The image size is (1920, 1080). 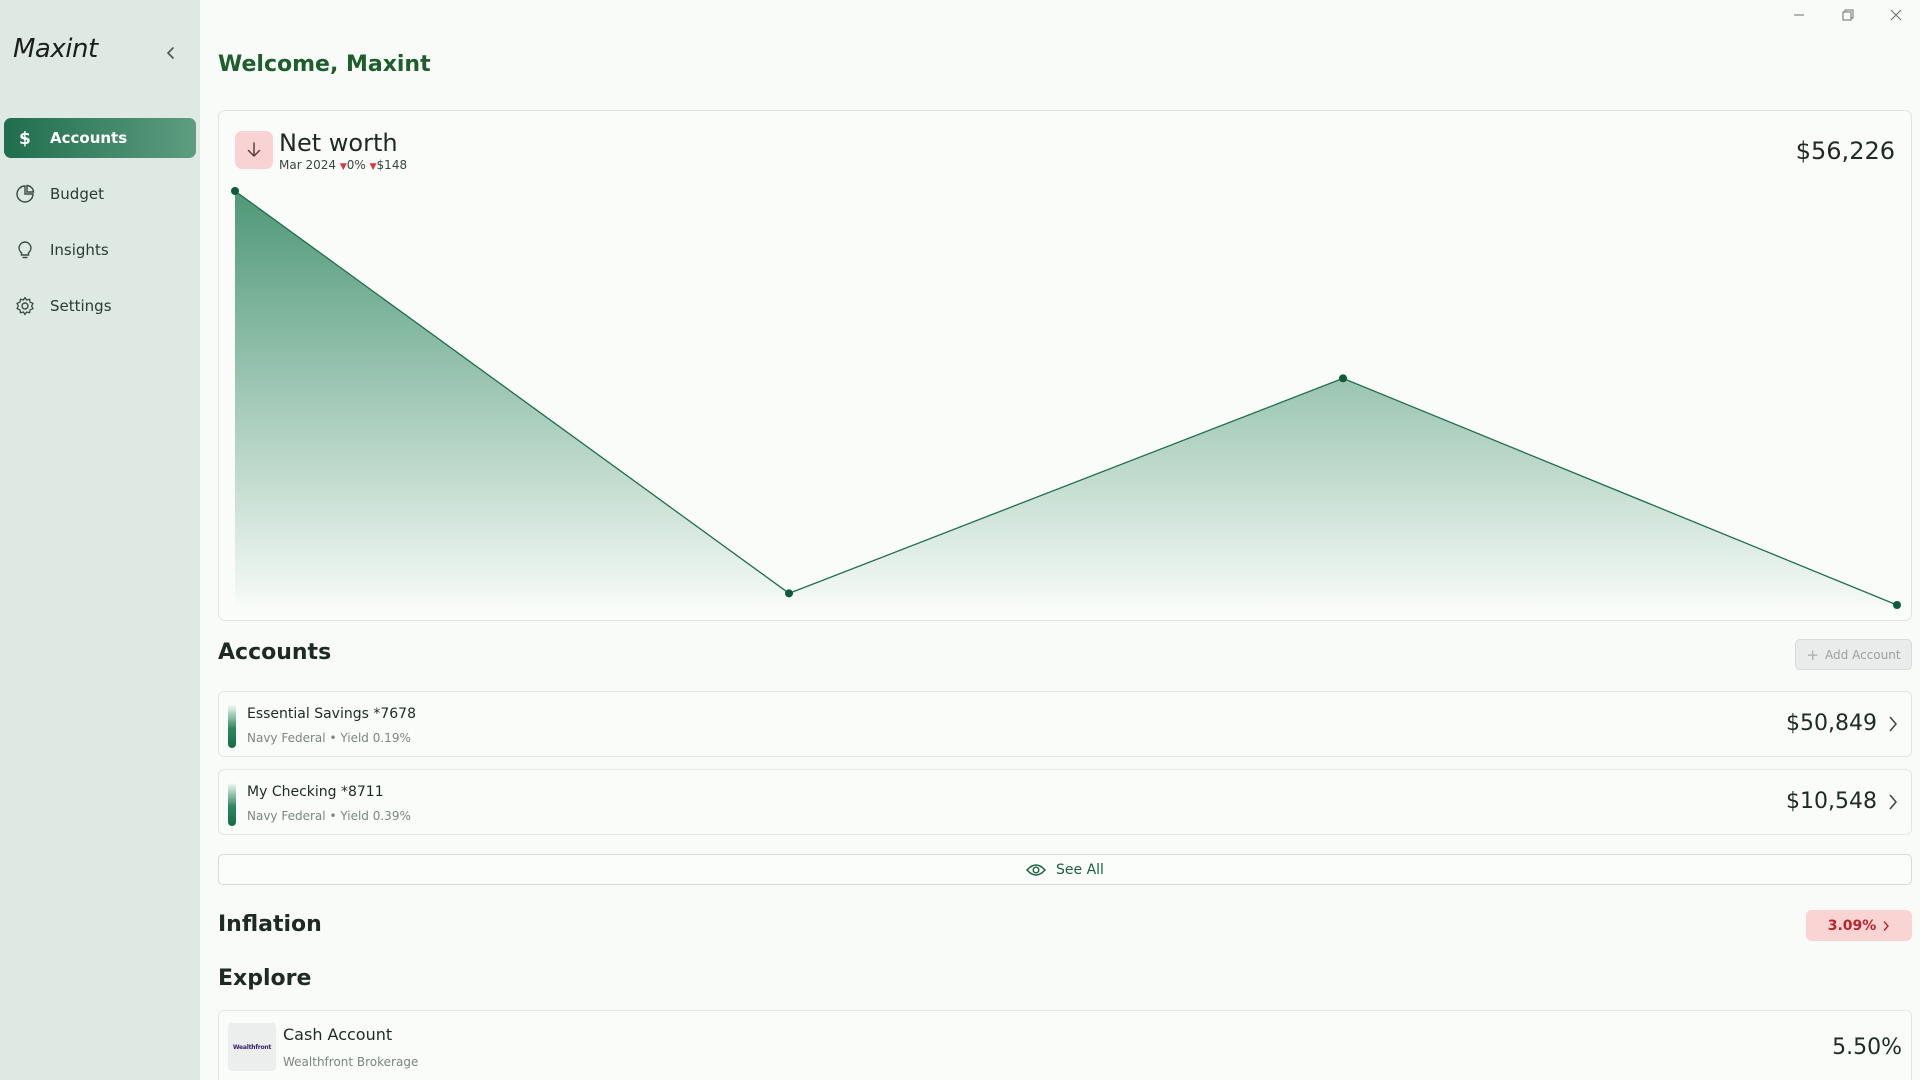 What do you see at coordinates (315, 792) in the screenshot?
I see `account-name: My Checking *8711` at bounding box center [315, 792].